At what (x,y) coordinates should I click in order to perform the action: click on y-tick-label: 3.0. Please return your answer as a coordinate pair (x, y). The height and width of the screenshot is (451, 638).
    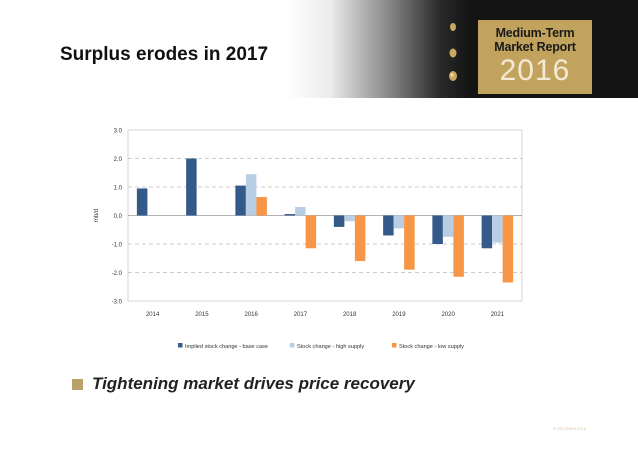
    Looking at the image, I should click on (118, 132).